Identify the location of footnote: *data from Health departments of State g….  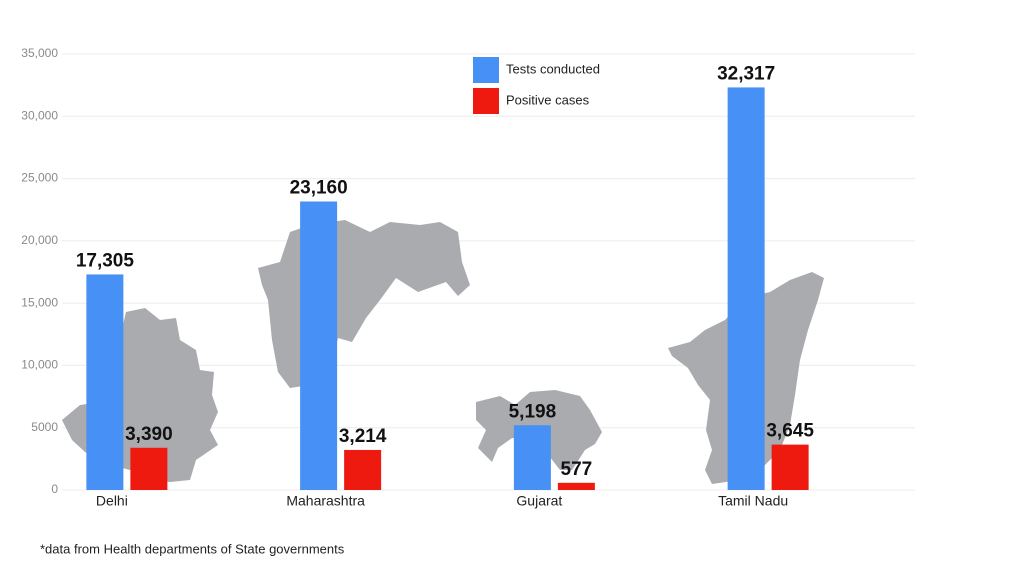
(192, 548).